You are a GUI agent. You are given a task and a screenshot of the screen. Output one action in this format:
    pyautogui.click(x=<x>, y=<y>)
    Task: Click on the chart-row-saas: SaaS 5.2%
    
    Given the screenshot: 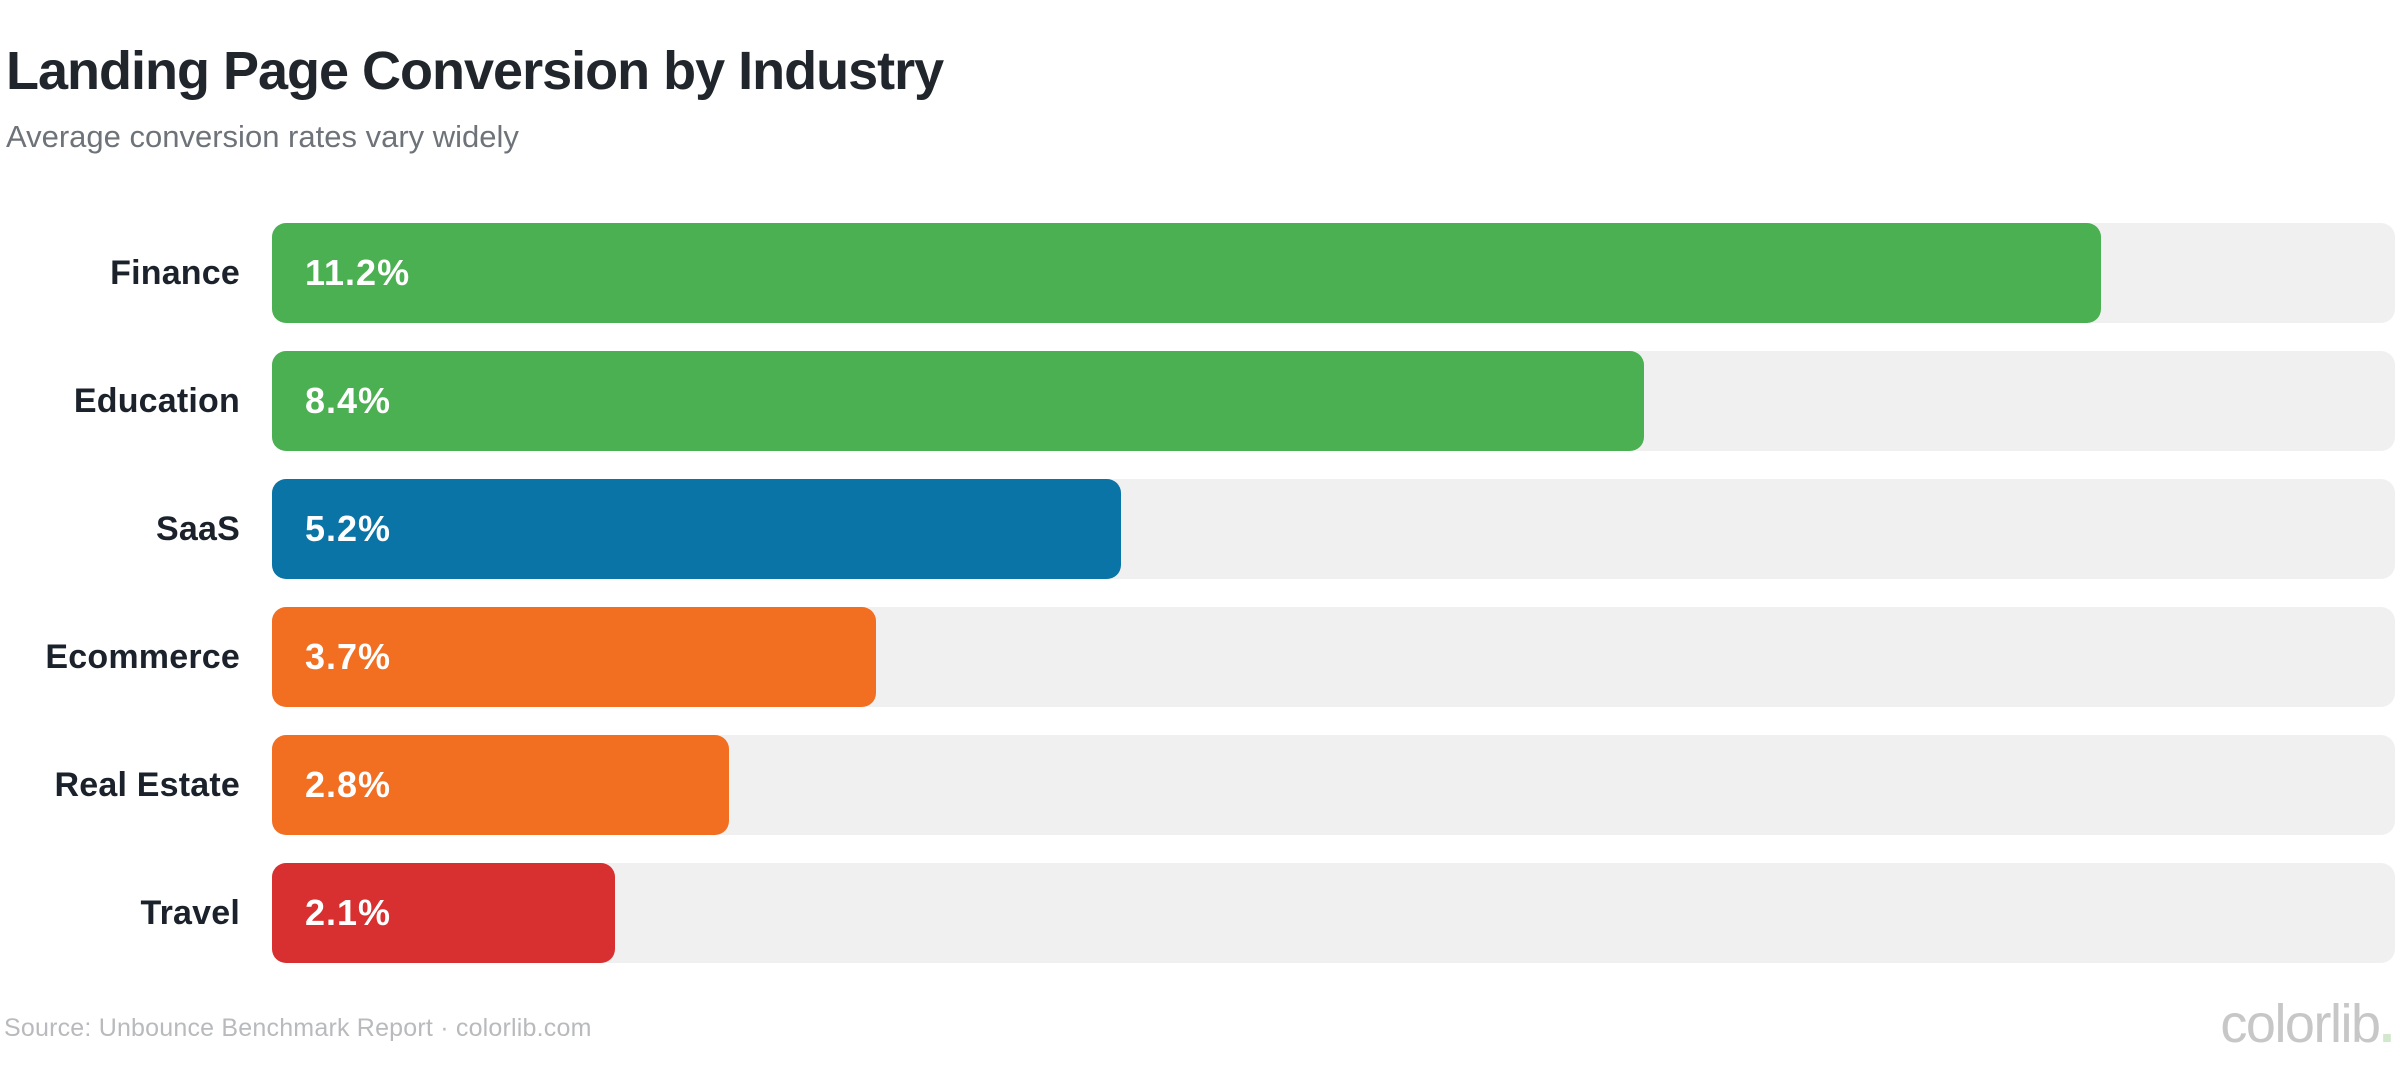 What is the action you would take?
    pyautogui.click(x=1199, y=529)
    